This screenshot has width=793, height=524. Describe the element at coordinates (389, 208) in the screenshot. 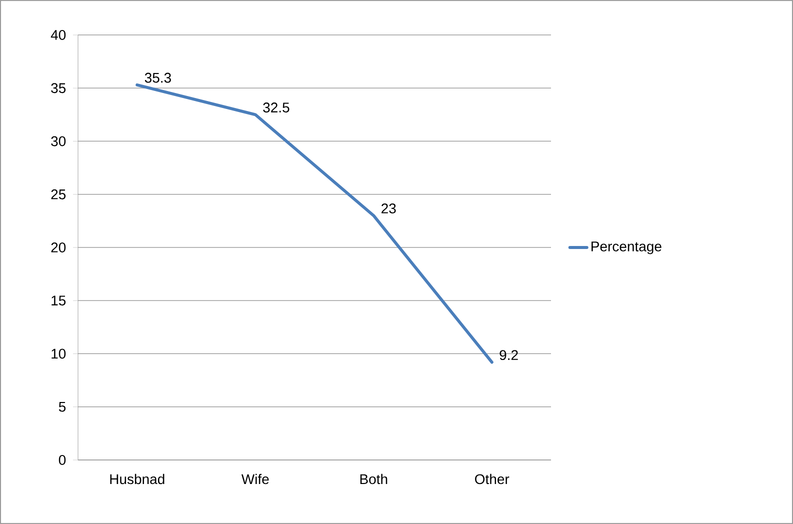

I see `data-label: 23` at that location.